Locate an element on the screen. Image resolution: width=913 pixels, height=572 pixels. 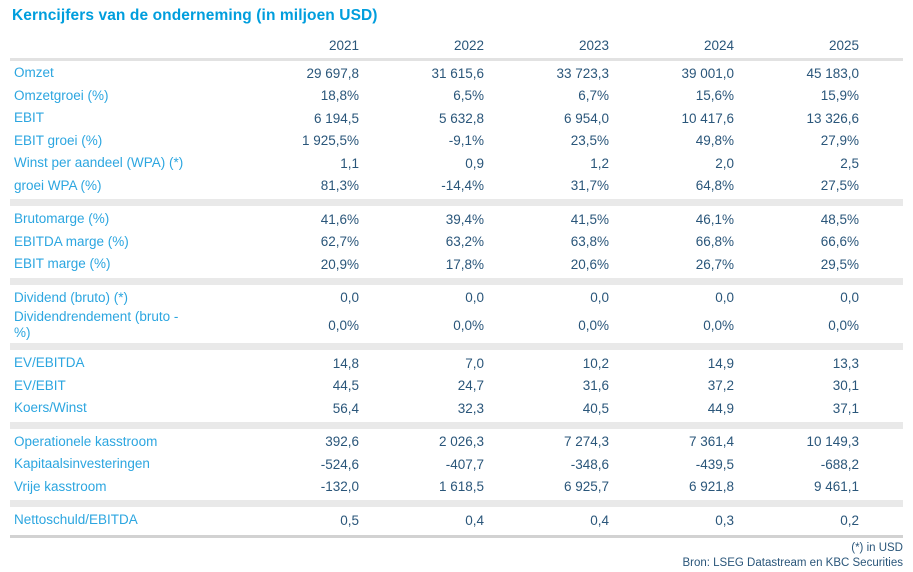
cell-value: 6 925,7 is located at coordinates (586, 487).